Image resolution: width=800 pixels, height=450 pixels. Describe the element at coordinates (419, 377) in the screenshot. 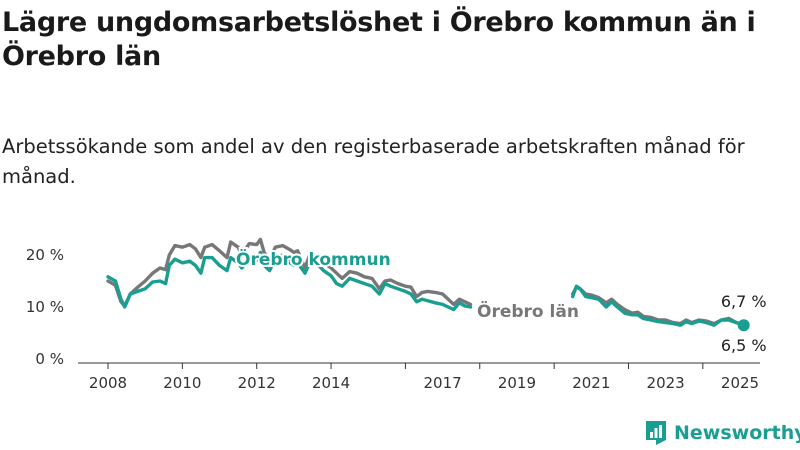

I see `x-axis: 2008 2010 2012 2014 2017 2019 2021 2023 2025` at that location.